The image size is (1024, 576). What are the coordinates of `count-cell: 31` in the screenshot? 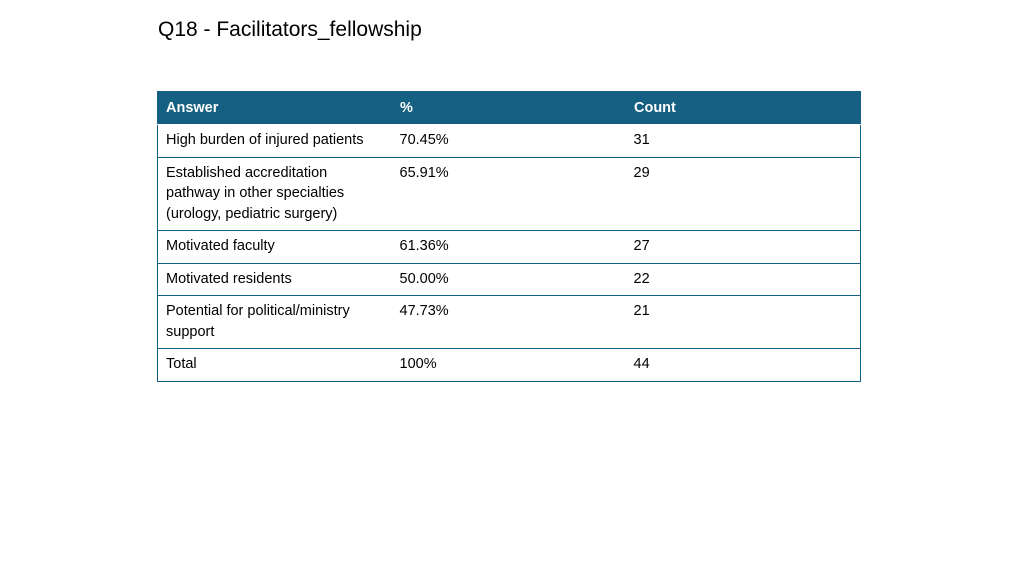 It's located at (743, 141).